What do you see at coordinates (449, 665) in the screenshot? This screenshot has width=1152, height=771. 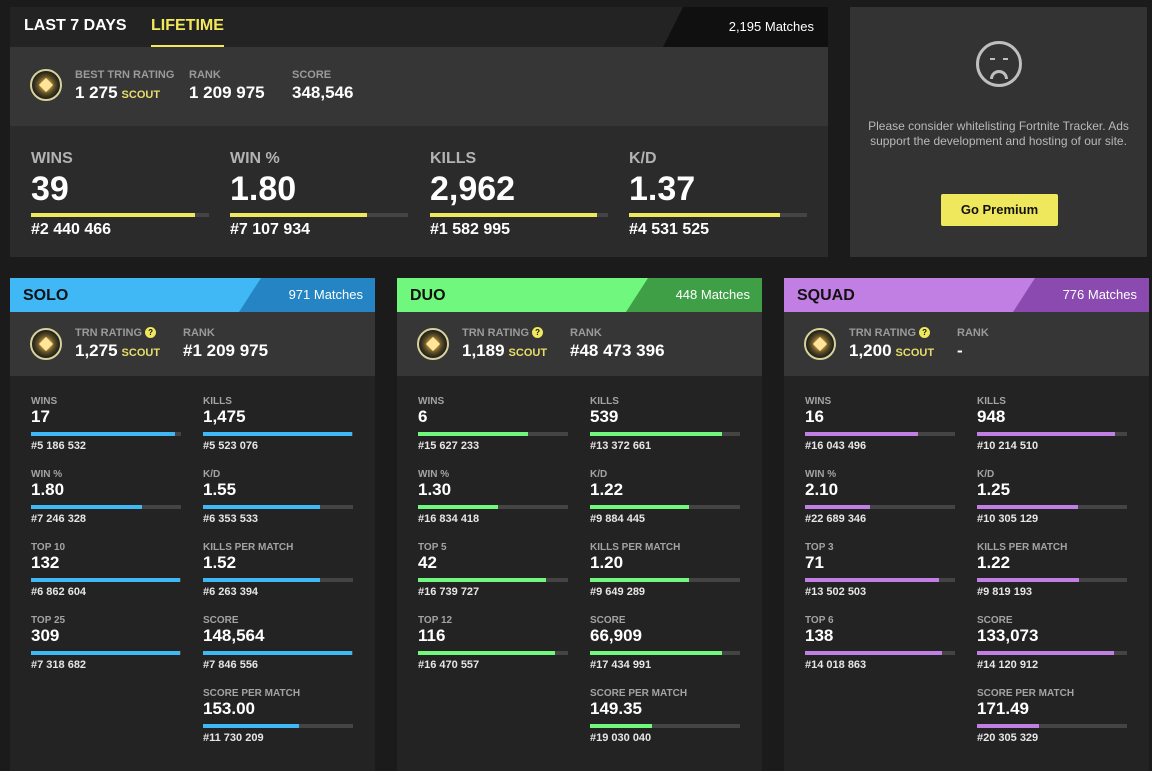 I see `stat-rank: #16 470 557` at bounding box center [449, 665].